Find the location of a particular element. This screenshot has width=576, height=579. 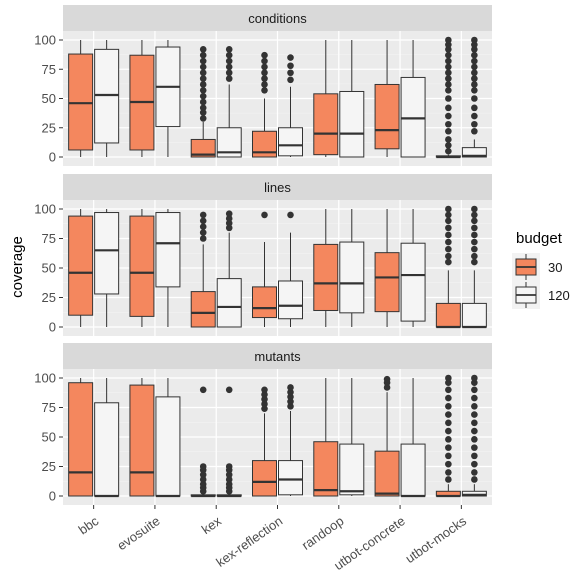

legend-items: 30 120 is located at coordinates (541, 281).